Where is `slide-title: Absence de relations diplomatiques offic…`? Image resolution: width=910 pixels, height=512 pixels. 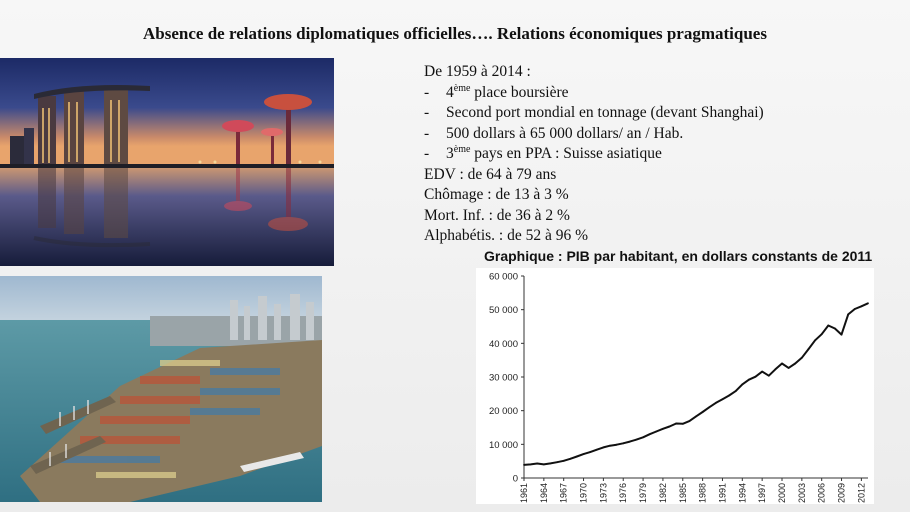 slide-title: Absence de relations diplomatiques offic… is located at coordinates (455, 33).